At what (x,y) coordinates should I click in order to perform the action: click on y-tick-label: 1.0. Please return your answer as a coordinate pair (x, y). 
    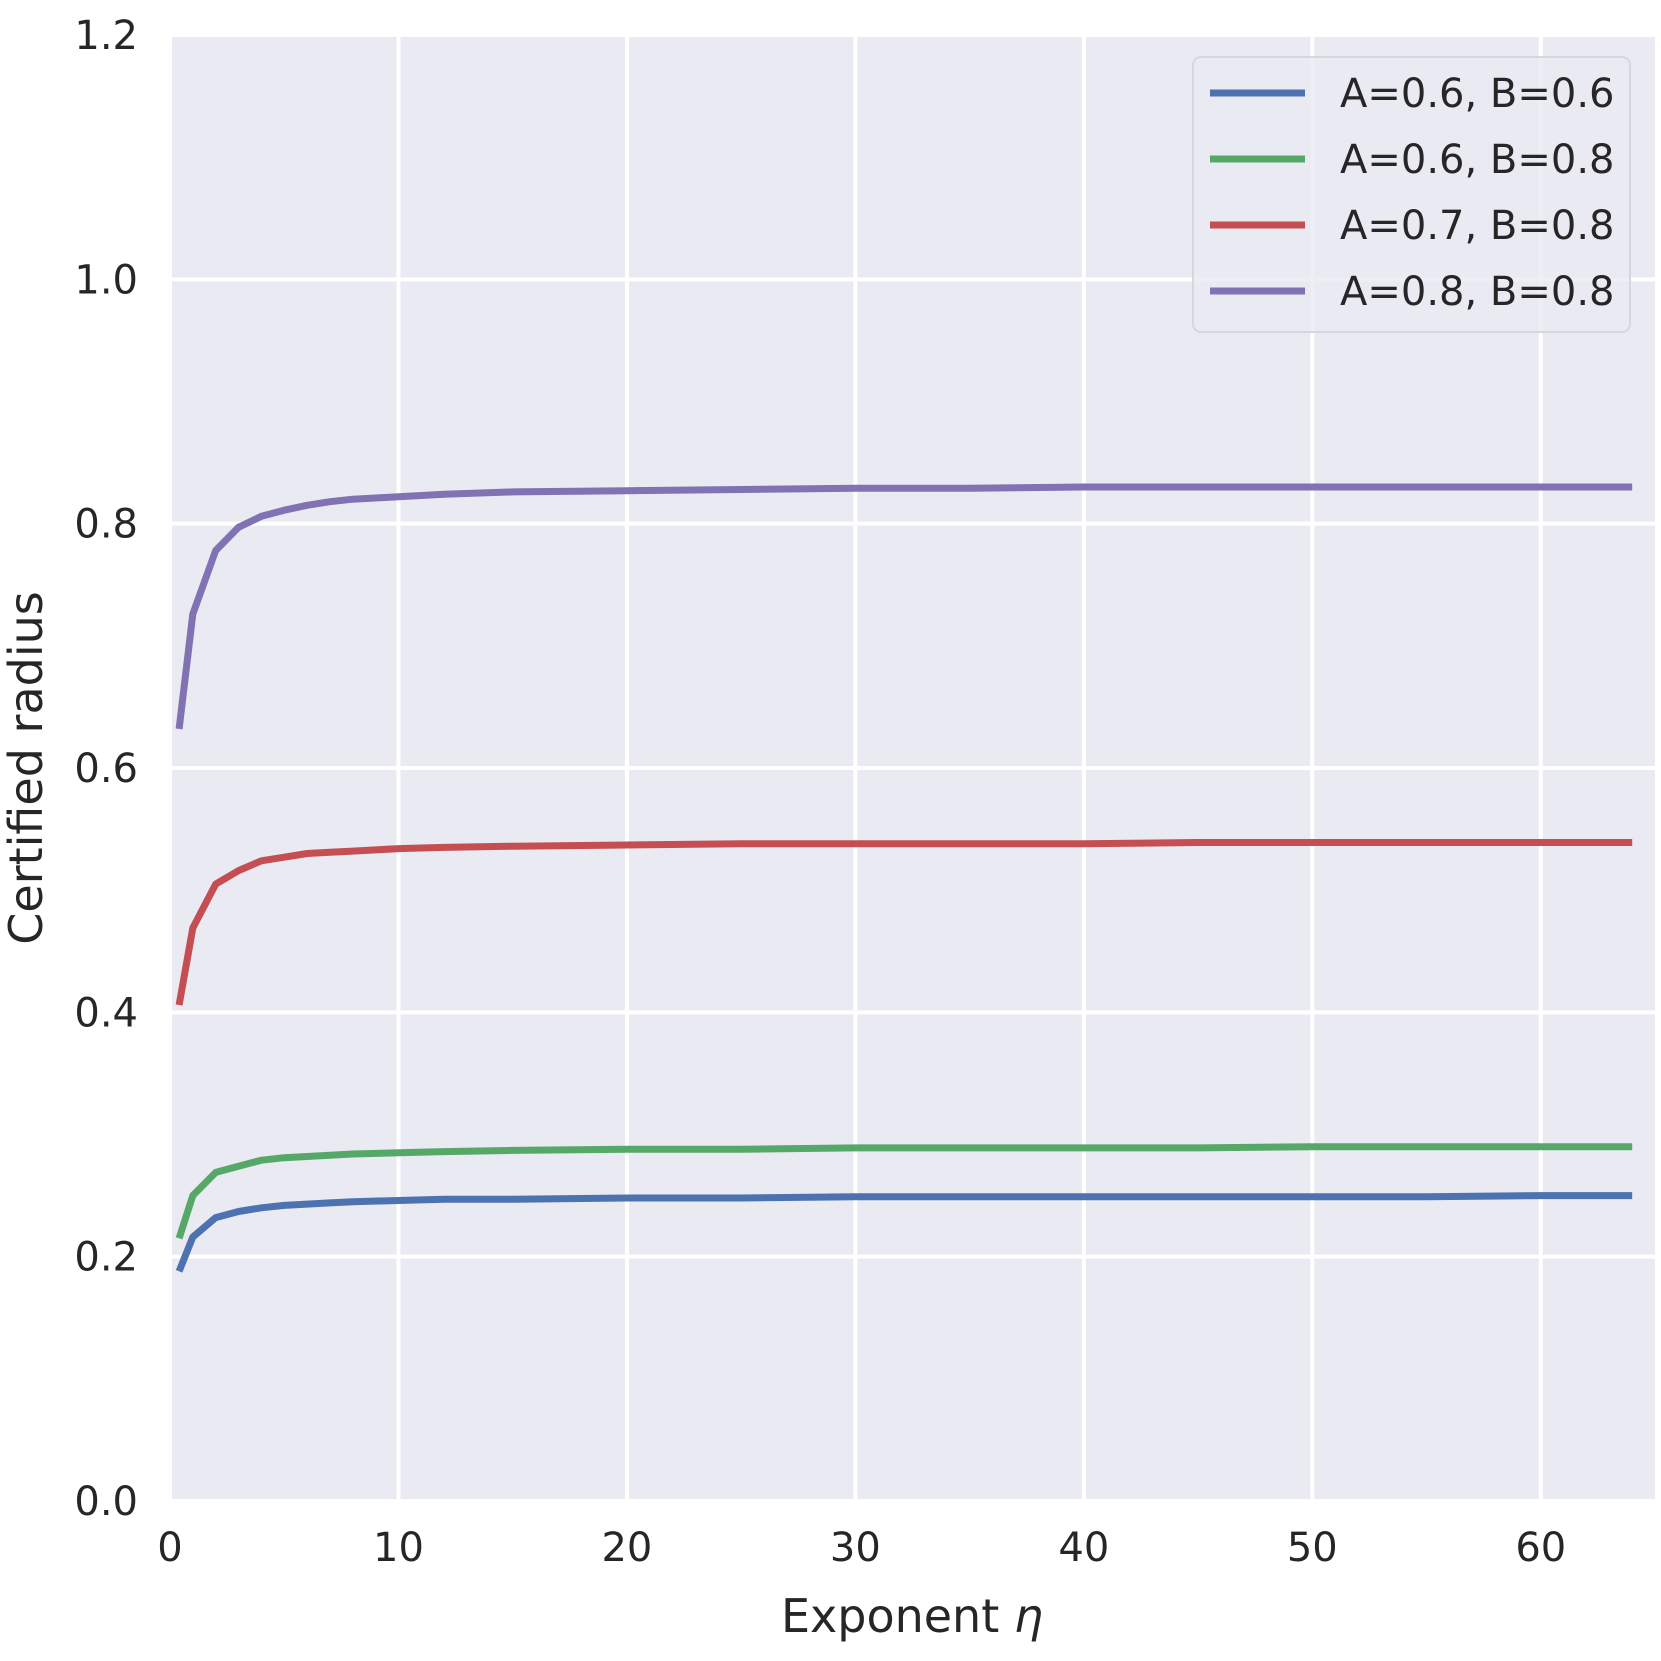
    Looking at the image, I should click on (106, 280).